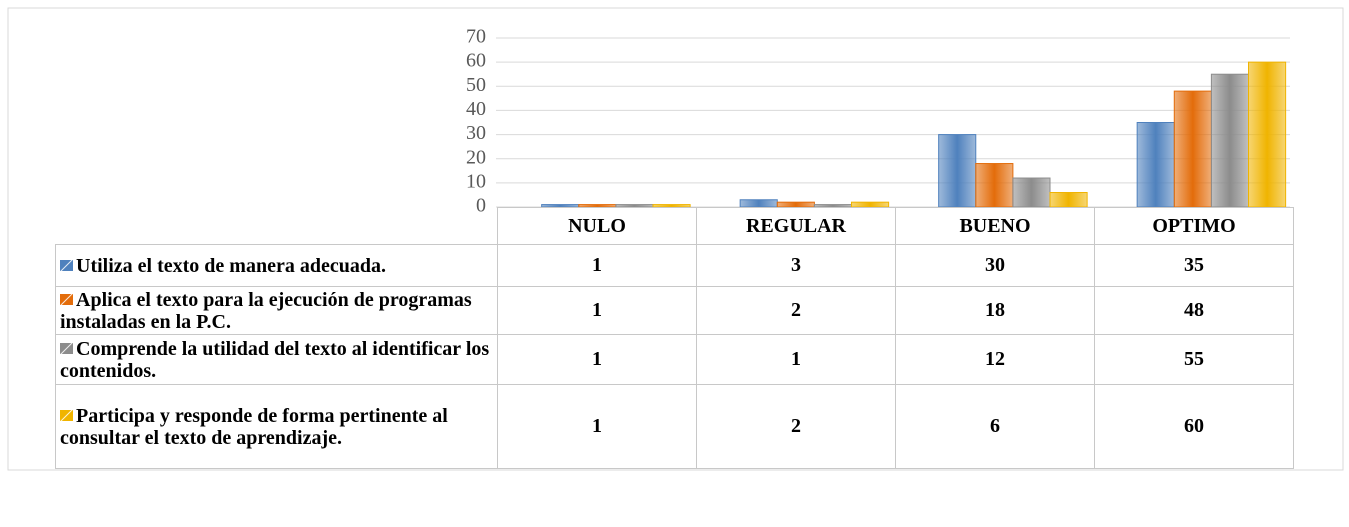 The height and width of the screenshot is (527, 1349). I want to click on legend-cell: Utiliza el texto de manera adecuada., so click(276, 265).